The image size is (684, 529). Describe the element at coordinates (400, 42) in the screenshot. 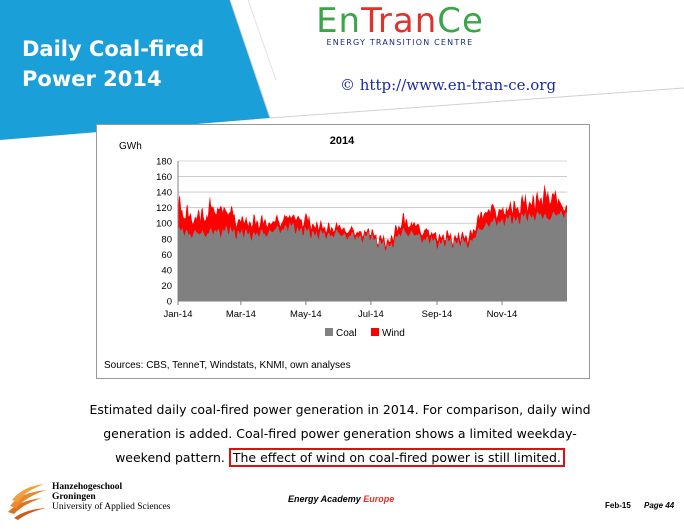

I see `logo-subtitle: ENERGY TRANSITION CENTRE` at that location.